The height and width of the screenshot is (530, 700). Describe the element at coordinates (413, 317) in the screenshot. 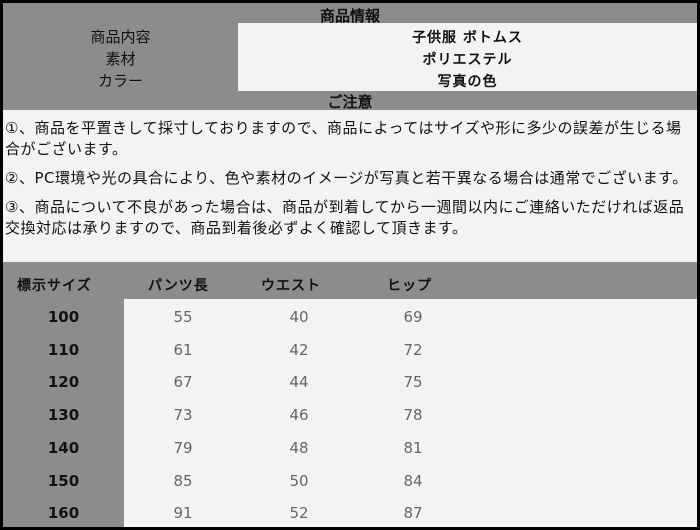

I see `hip-cell: 69` at that location.